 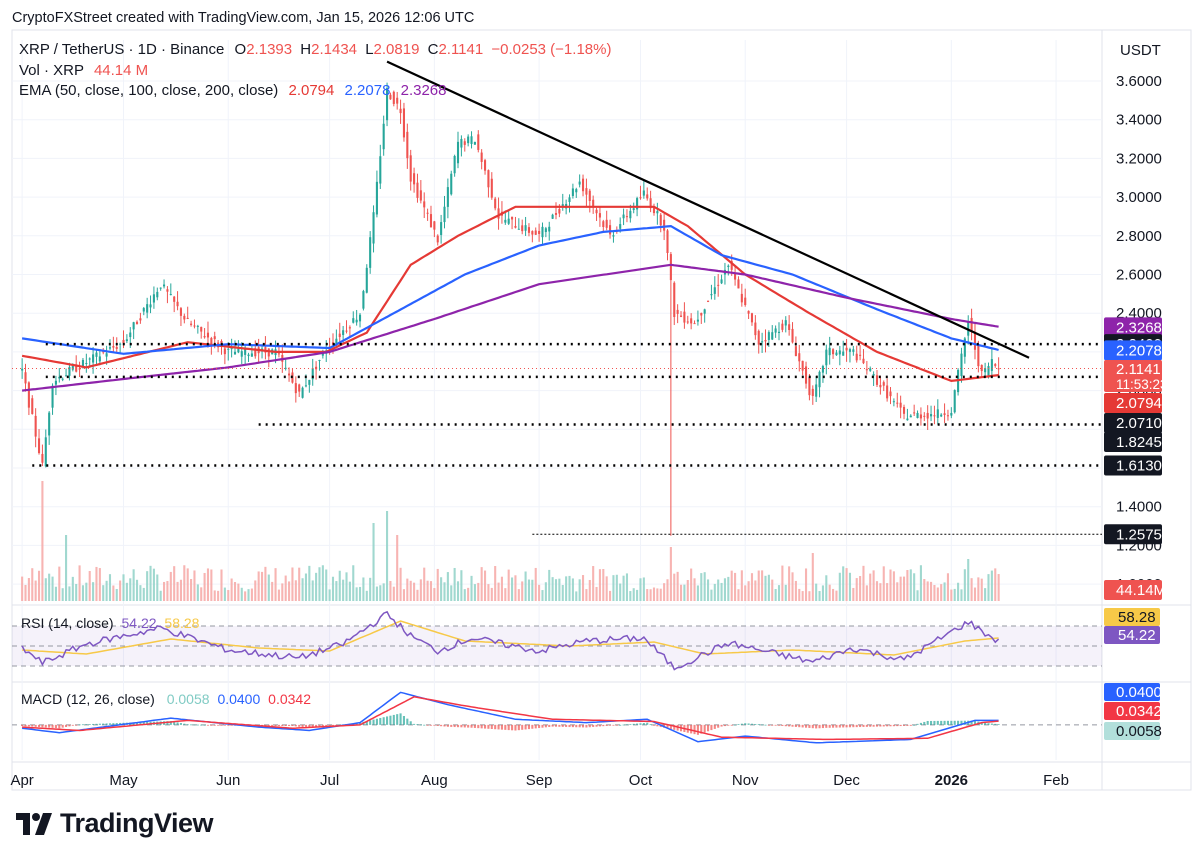 What do you see at coordinates (334, 49) in the screenshot?
I see `high-value: 2.1434` at bounding box center [334, 49].